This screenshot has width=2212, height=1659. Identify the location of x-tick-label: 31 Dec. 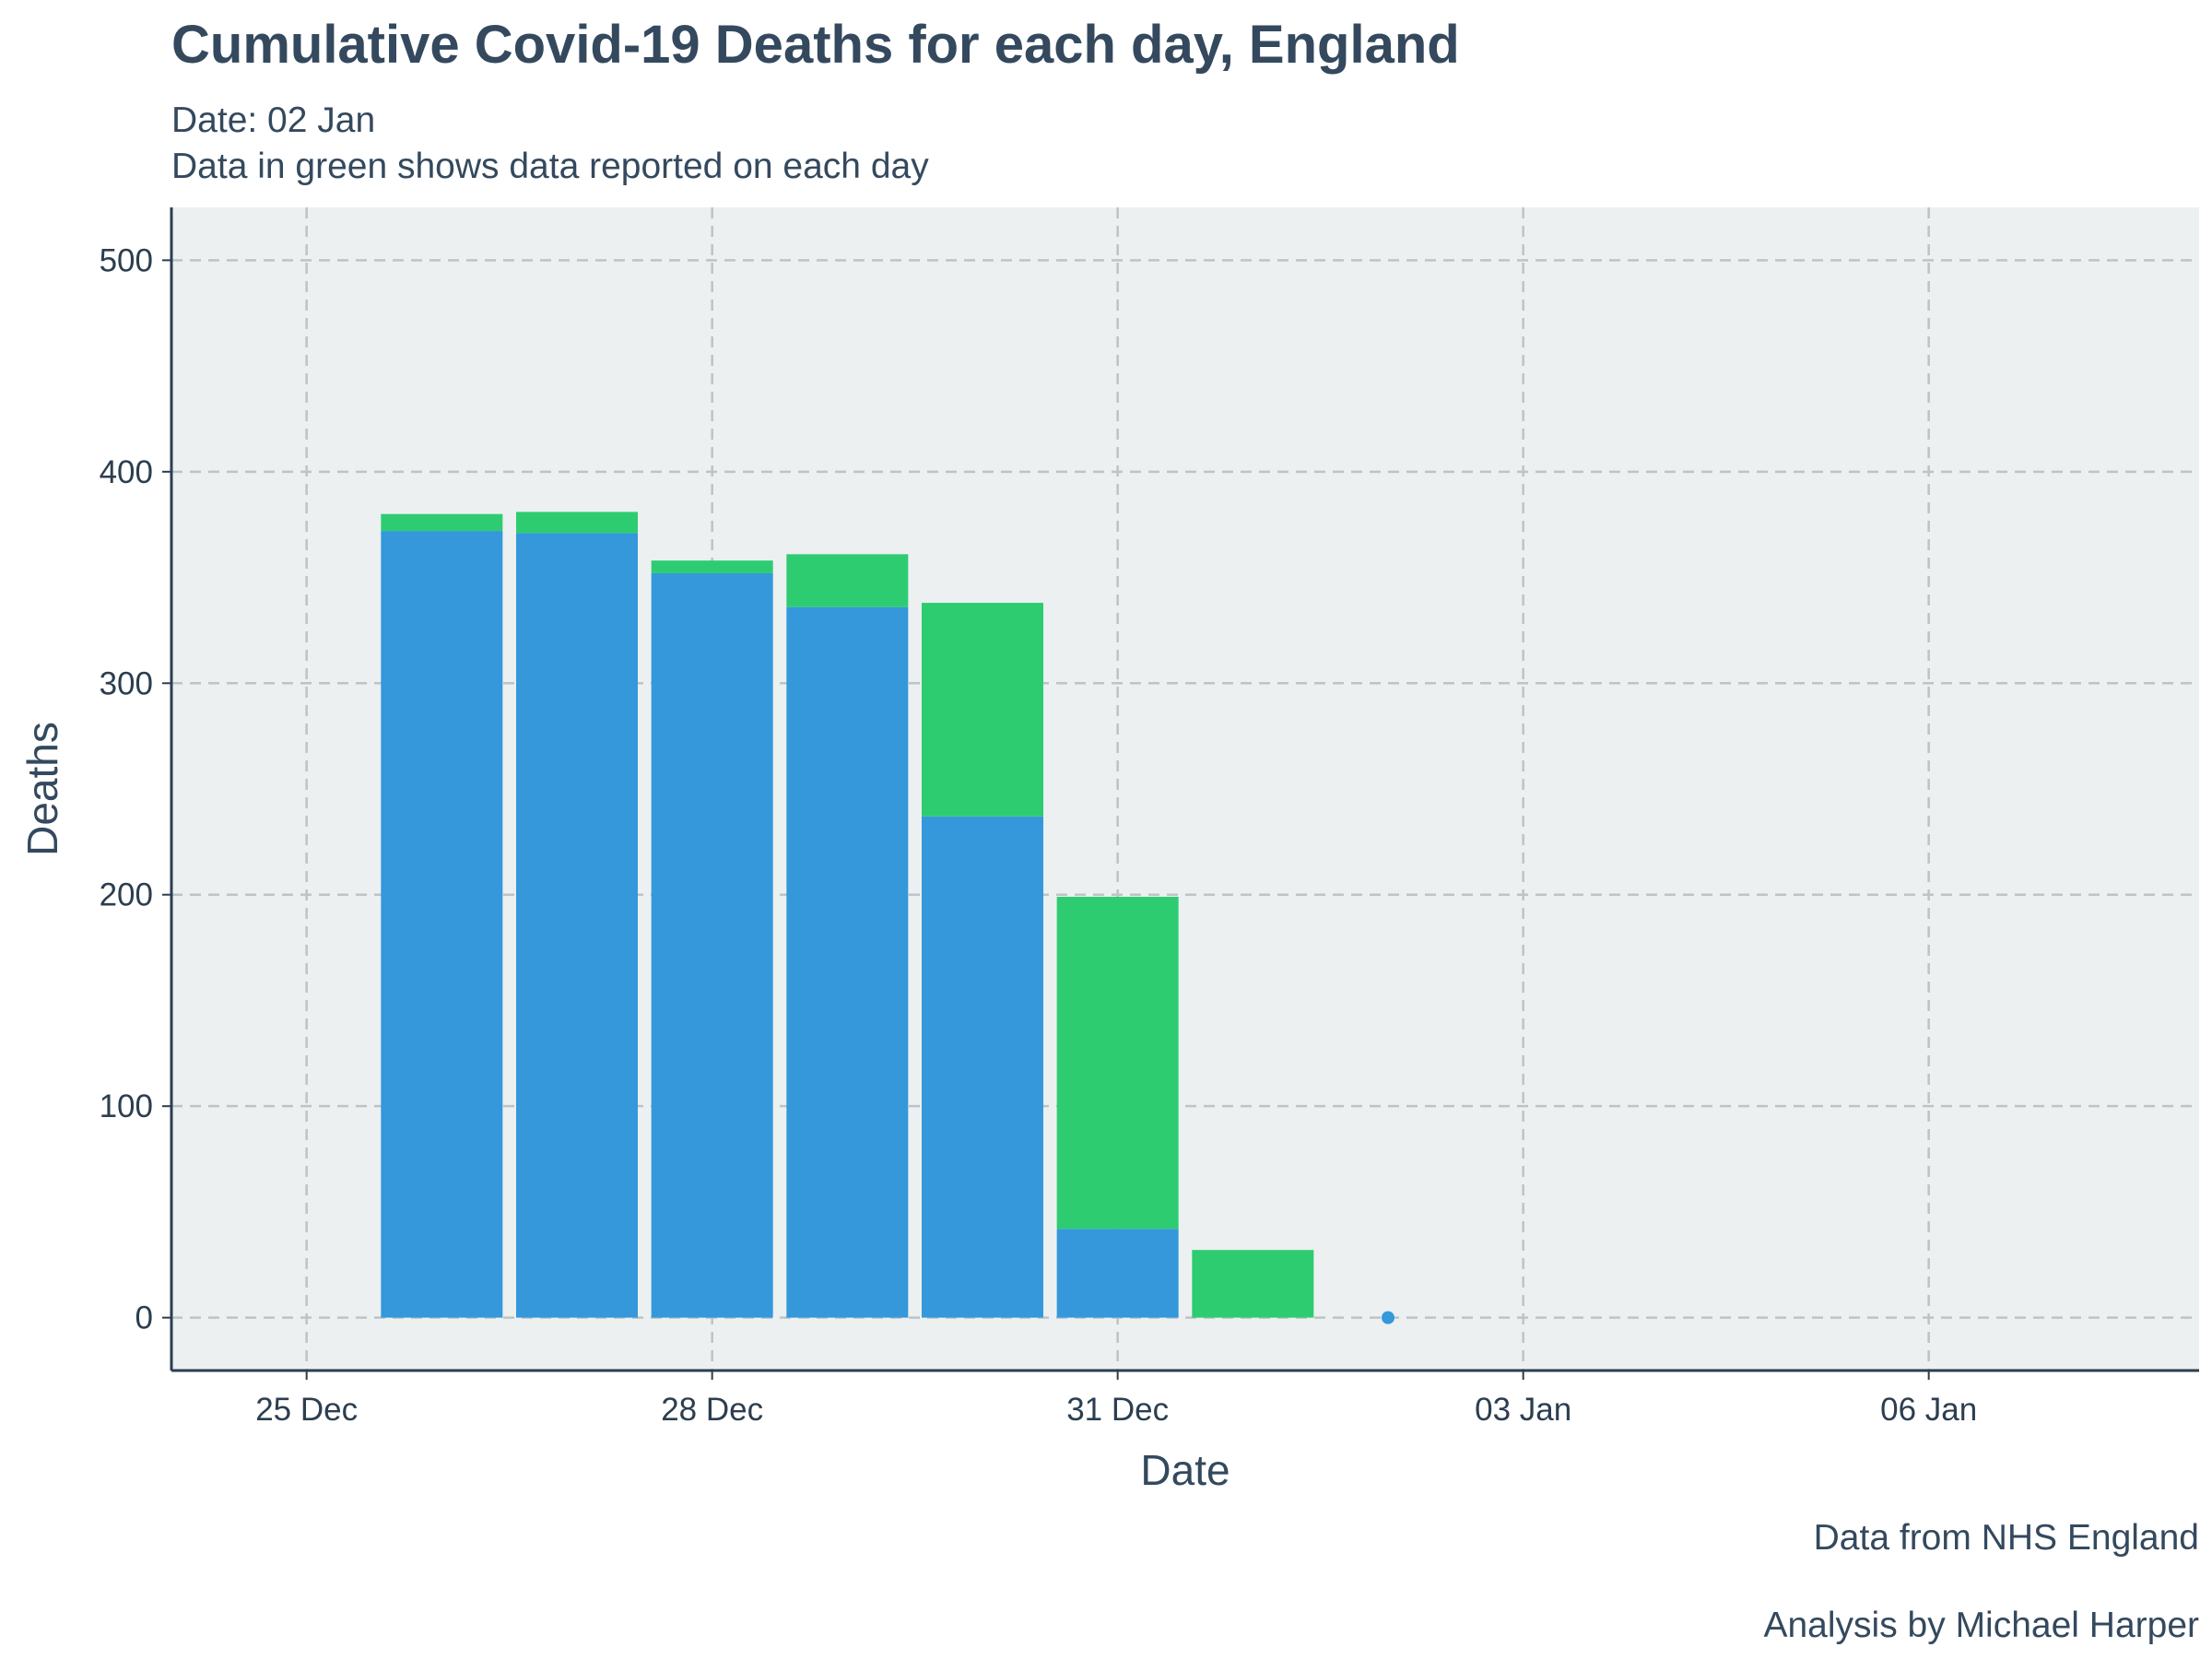
(1117, 1410).